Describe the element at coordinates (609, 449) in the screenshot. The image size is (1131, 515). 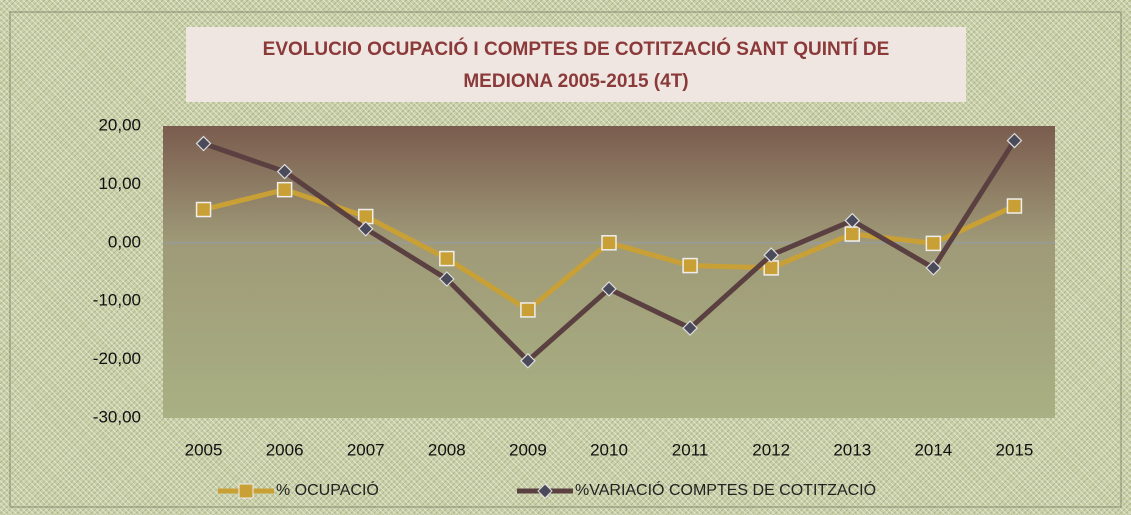
I see `x-tick-label: 2010` at that location.